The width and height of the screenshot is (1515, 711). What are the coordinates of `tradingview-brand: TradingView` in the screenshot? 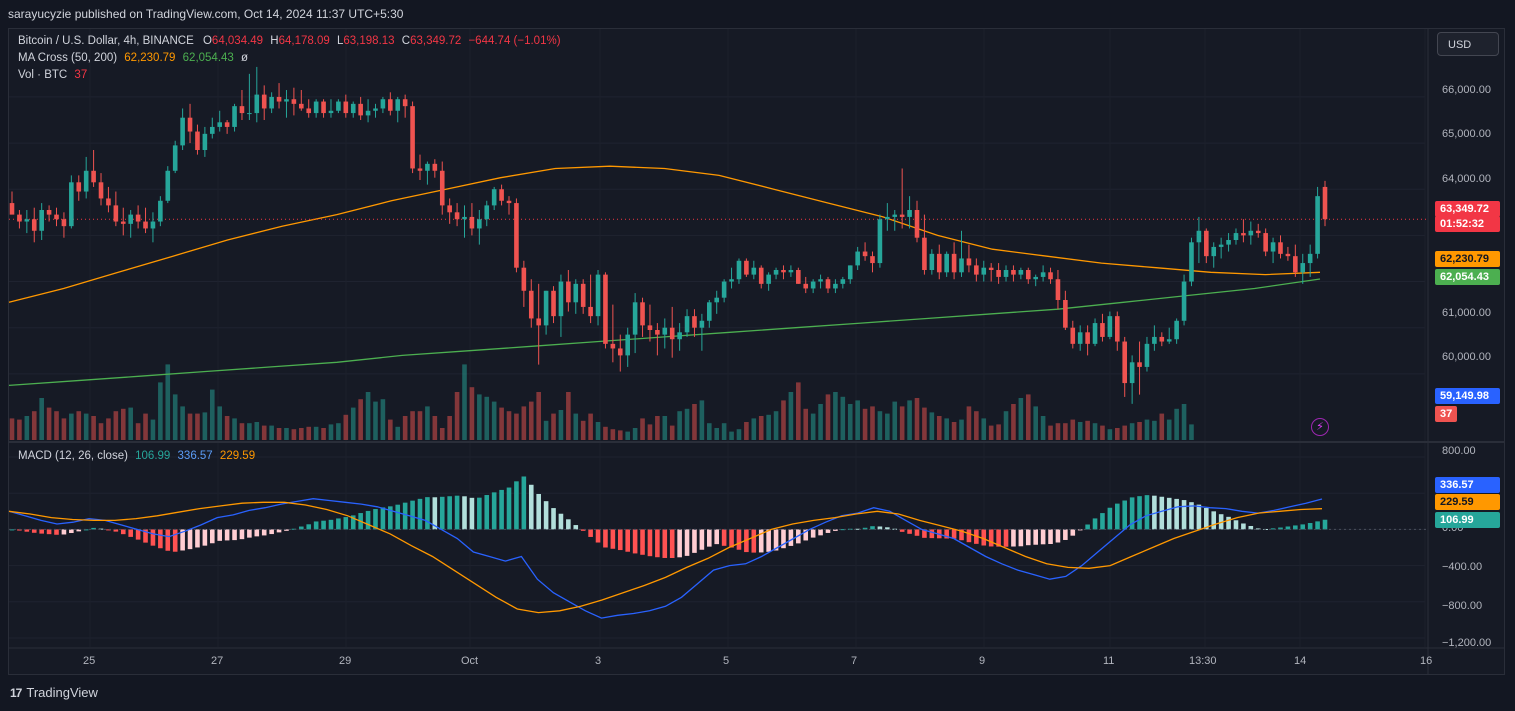 It's located at (62, 692).